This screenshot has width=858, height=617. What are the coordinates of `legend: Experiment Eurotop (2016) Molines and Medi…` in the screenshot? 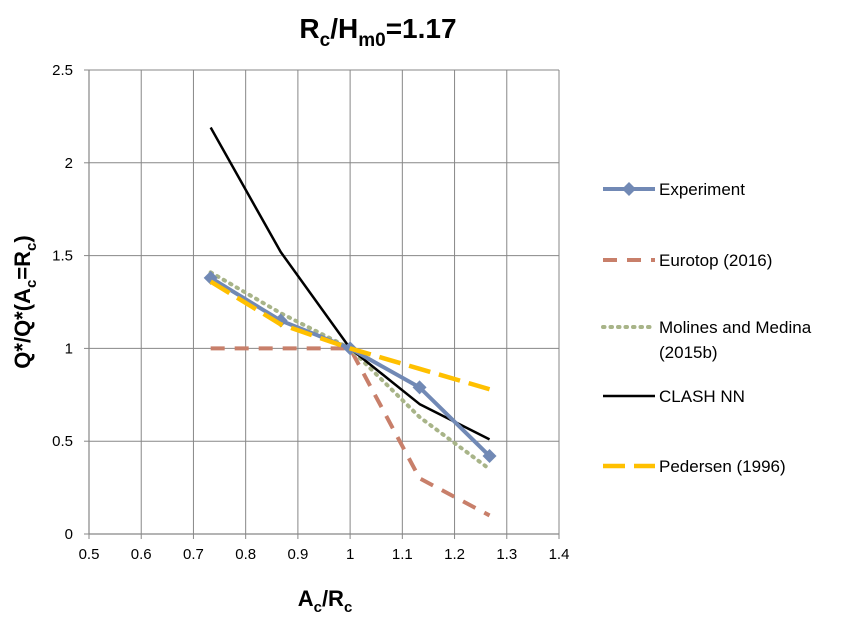 It's located at (706, 328).